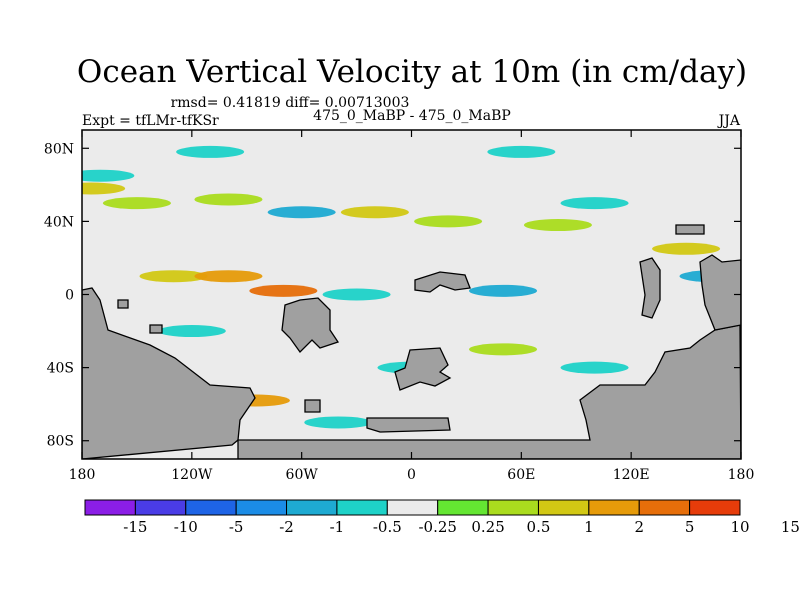 Image resolution: width=800 pixels, height=600 pixels. What do you see at coordinates (82, 475) in the screenshot?
I see `x-tick-label-0: 180` at bounding box center [82, 475].